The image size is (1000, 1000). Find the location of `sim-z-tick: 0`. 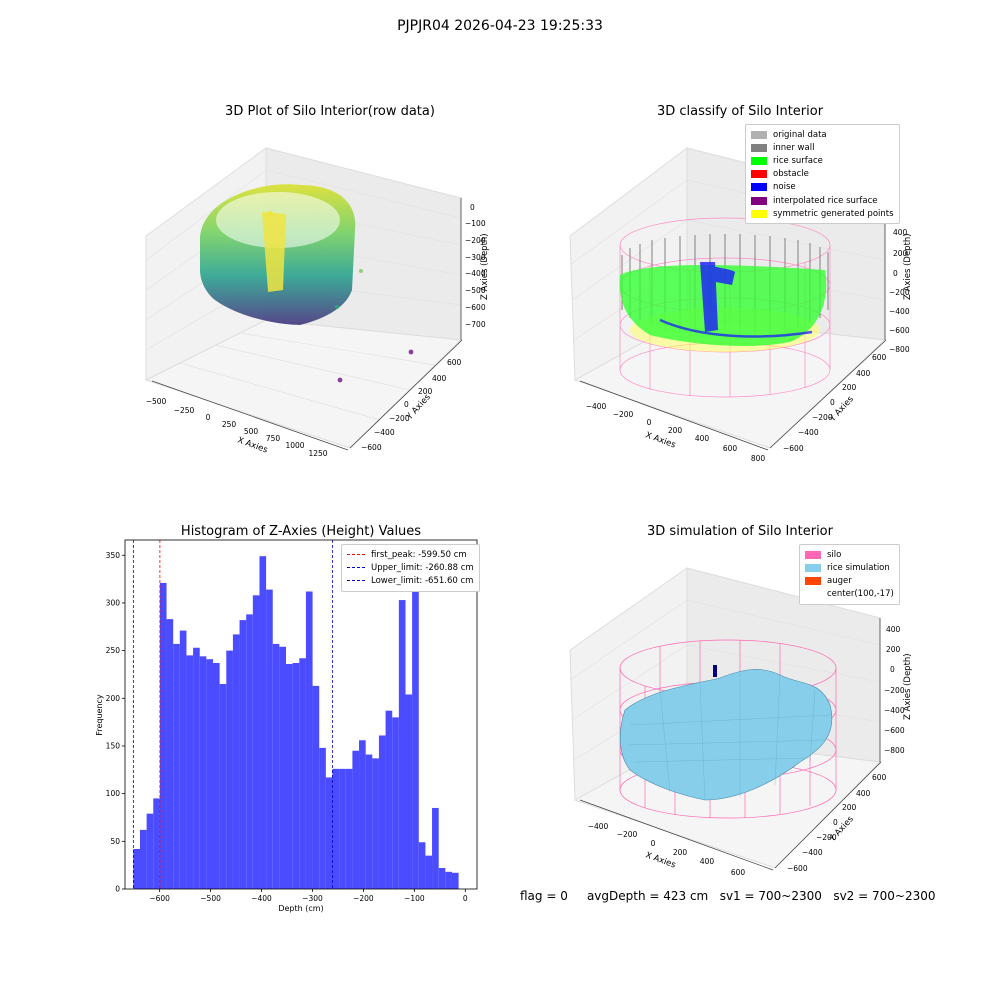

sim-z-tick: 0 is located at coordinates (892, 669).